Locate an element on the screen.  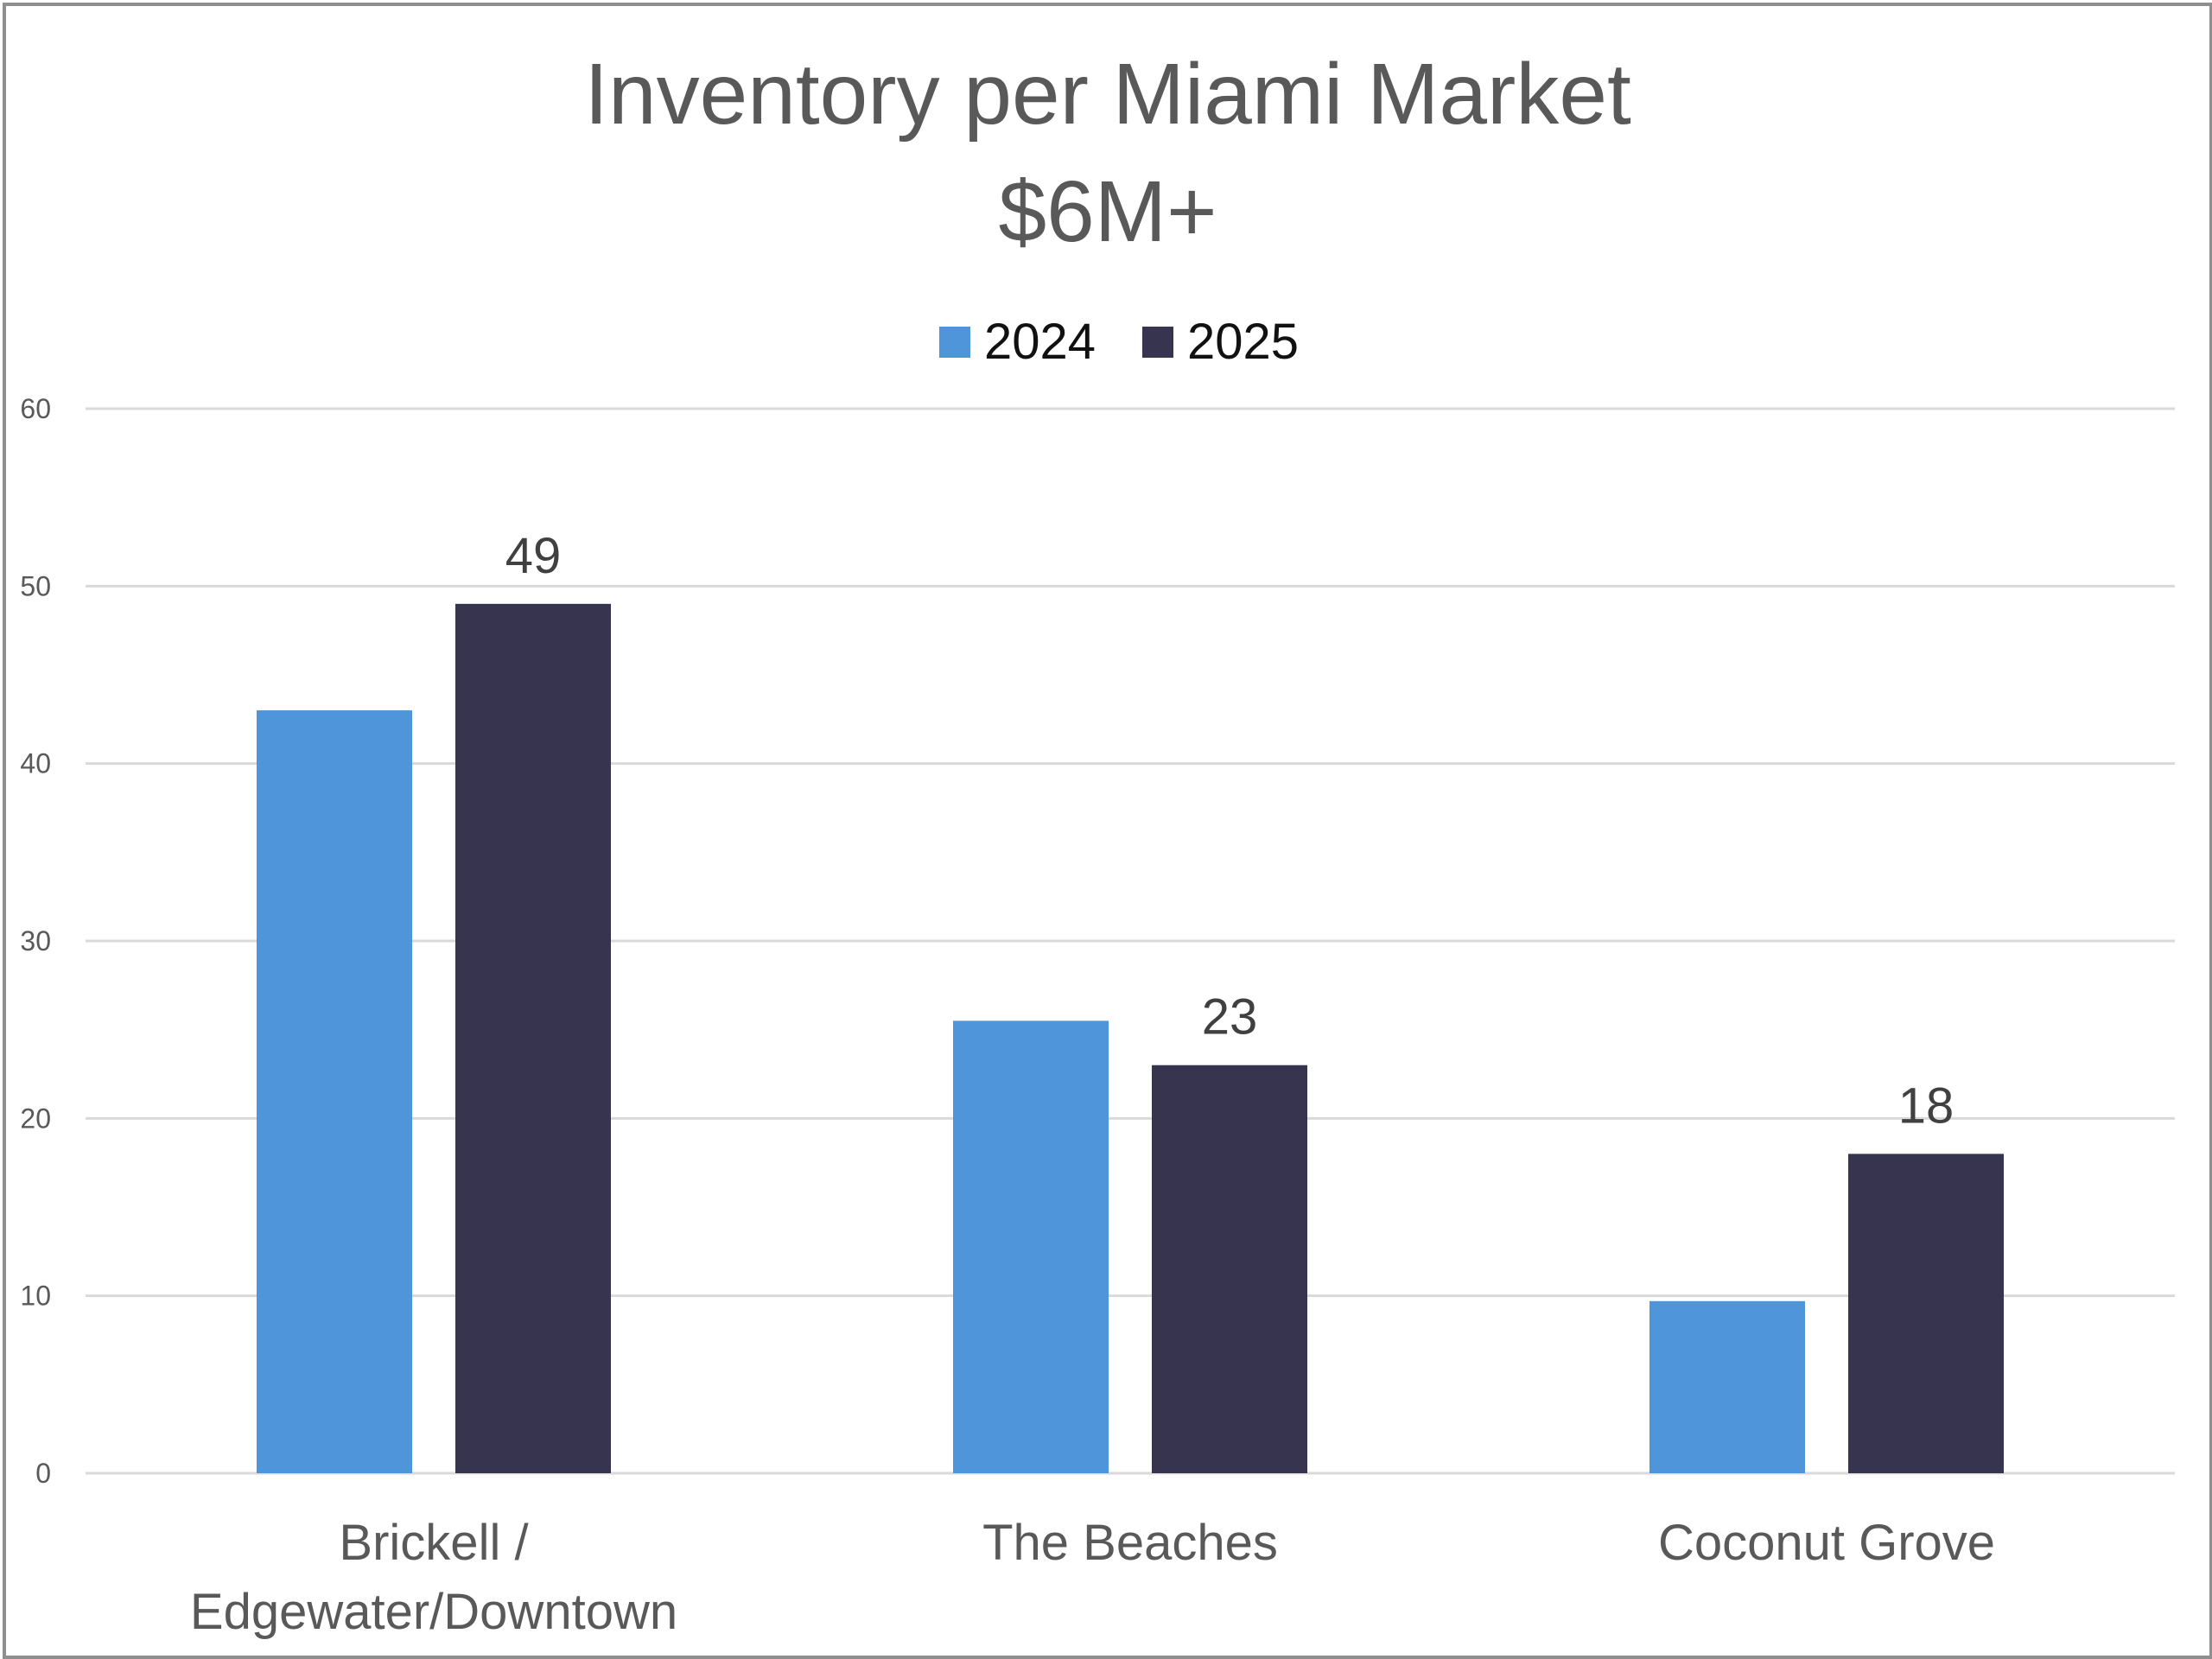
y-tick-label: 10 is located at coordinates (35, 1296).